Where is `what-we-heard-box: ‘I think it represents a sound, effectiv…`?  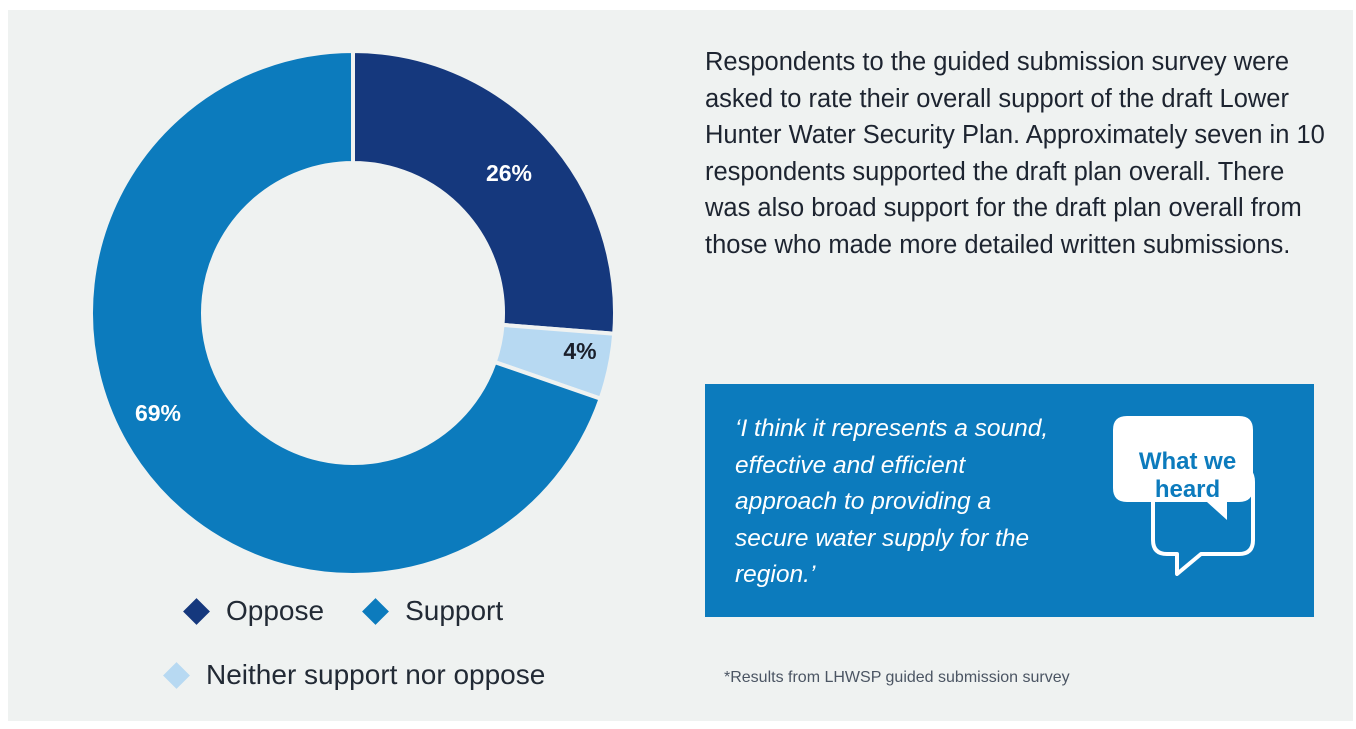 what-we-heard-box: ‘I think it represents a sound, effectiv… is located at coordinates (1009, 500).